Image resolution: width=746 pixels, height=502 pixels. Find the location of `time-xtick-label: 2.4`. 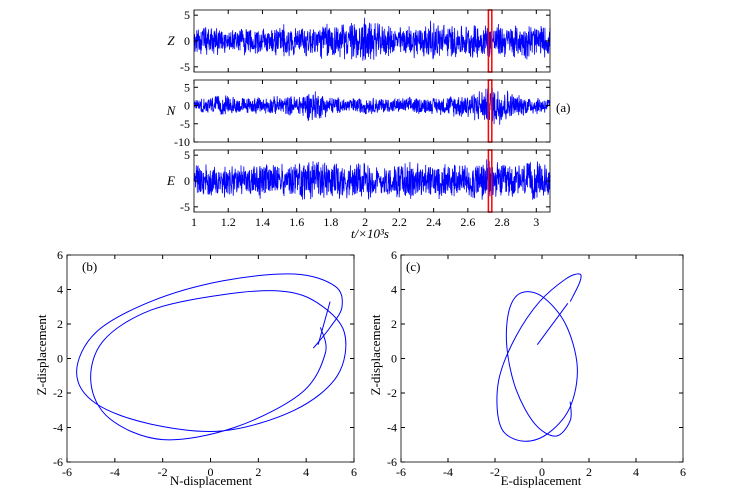

time-xtick-label: 2.4 is located at coordinates (433, 222).